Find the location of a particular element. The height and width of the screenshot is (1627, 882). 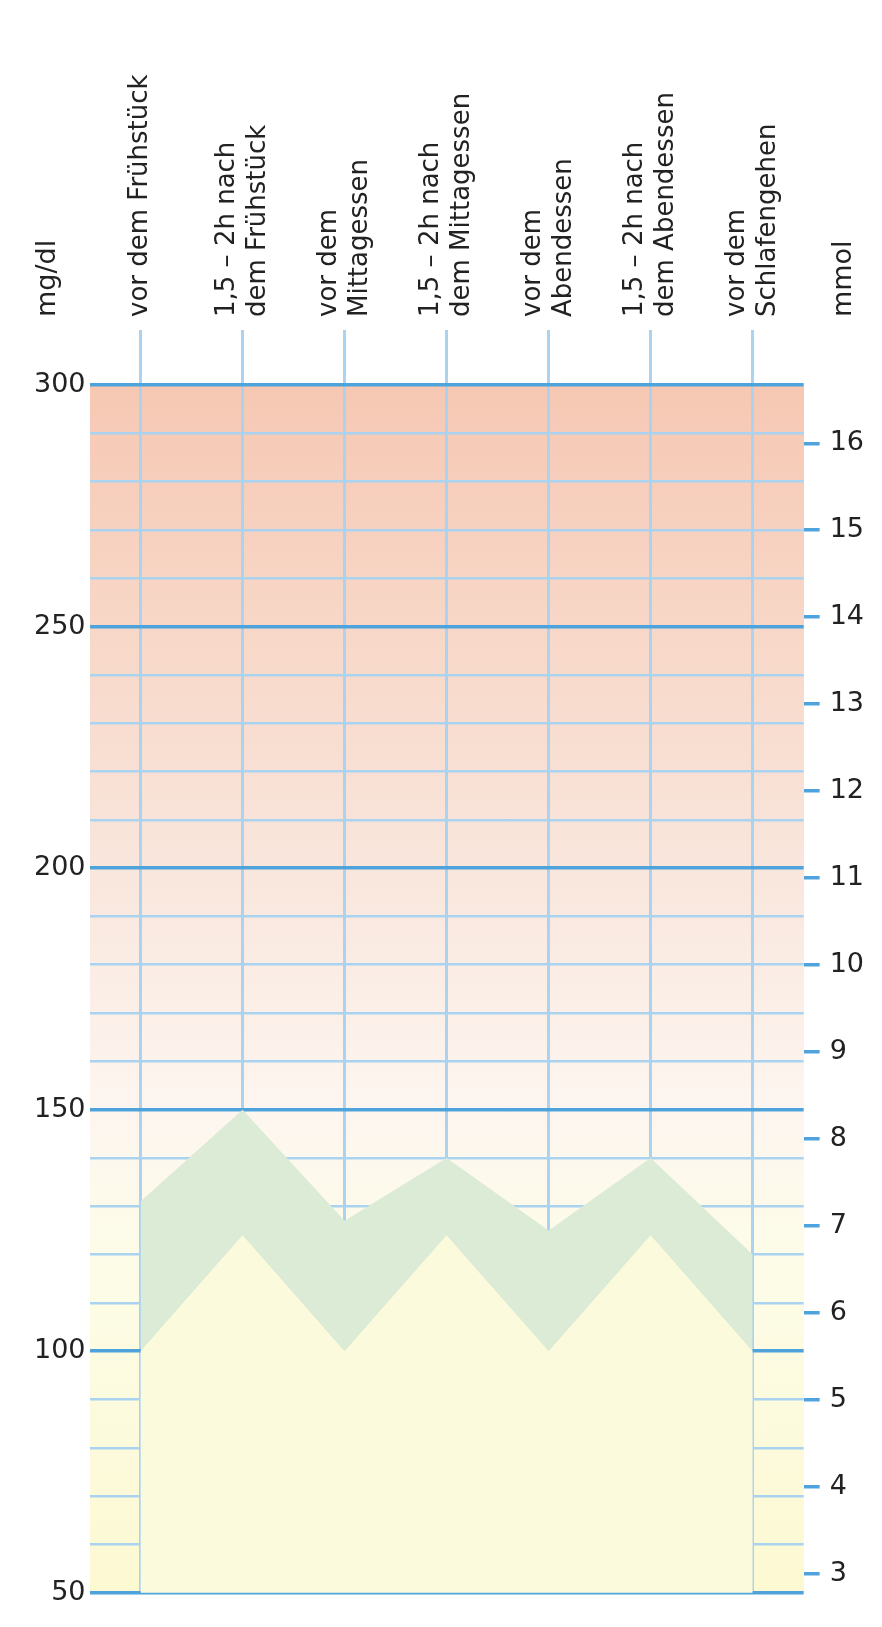

y2-axis-title: mmol is located at coordinates (841, 278).